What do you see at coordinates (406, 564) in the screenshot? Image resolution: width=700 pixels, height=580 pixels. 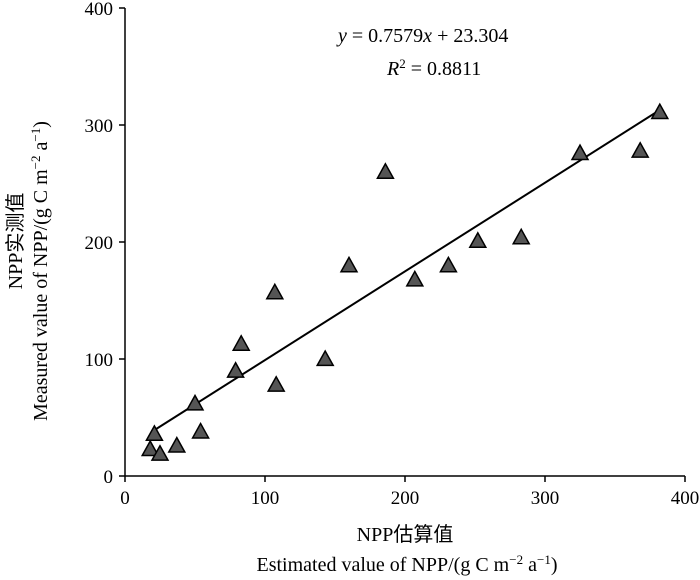 I see `x-axis-title-en: Estimated value of NPP/(g C m−2 a−1)` at bounding box center [406, 564].